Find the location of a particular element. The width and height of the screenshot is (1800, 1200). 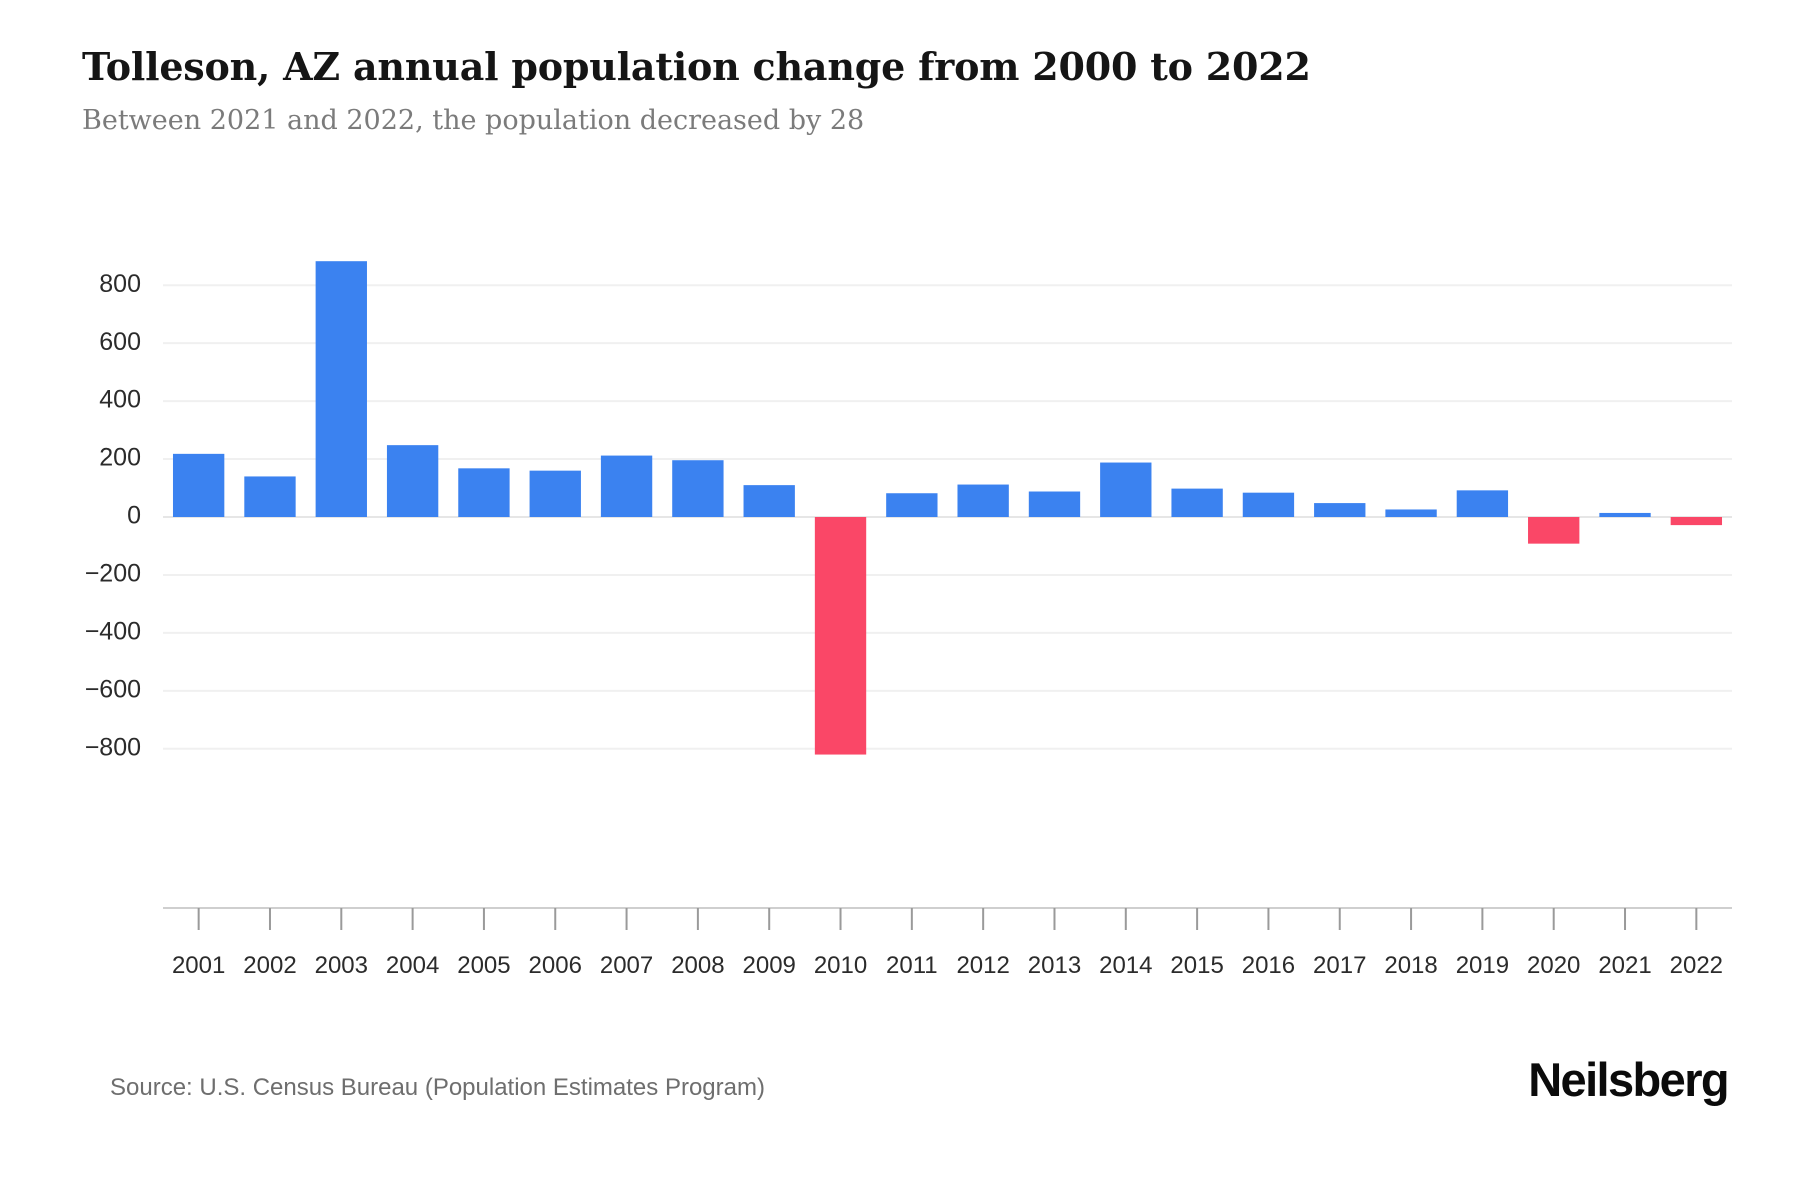

x-axis-tick-label: 2009 is located at coordinates (769, 965).